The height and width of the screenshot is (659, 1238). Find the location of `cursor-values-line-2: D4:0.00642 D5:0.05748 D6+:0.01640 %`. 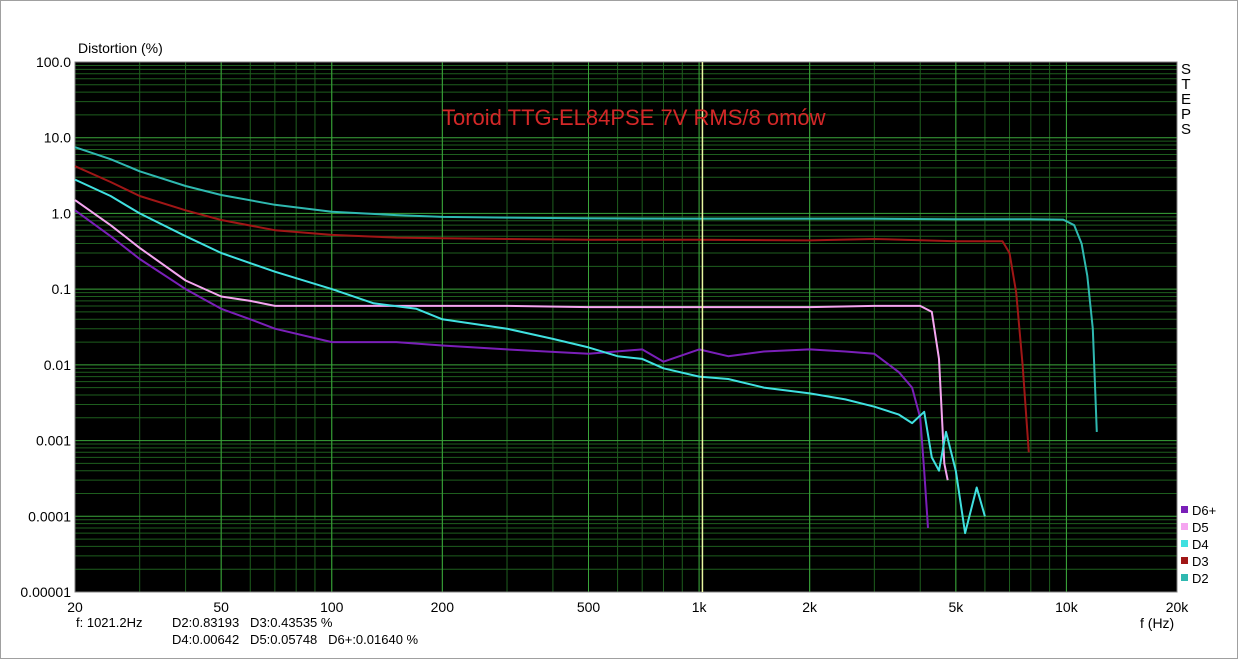

cursor-values-line-2: D4:0.00642 D5:0.05748 D6+:0.01640 % is located at coordinates (295, 639).